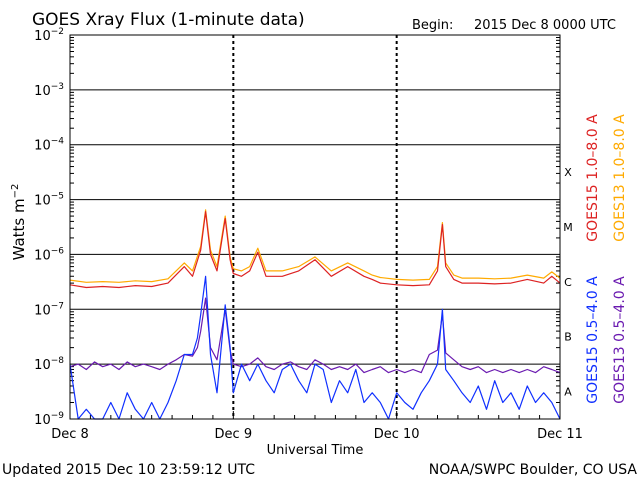  Describe the element at coordinates (432, 25) in the screenshot. I see `begin-label: Begin:` at that location.